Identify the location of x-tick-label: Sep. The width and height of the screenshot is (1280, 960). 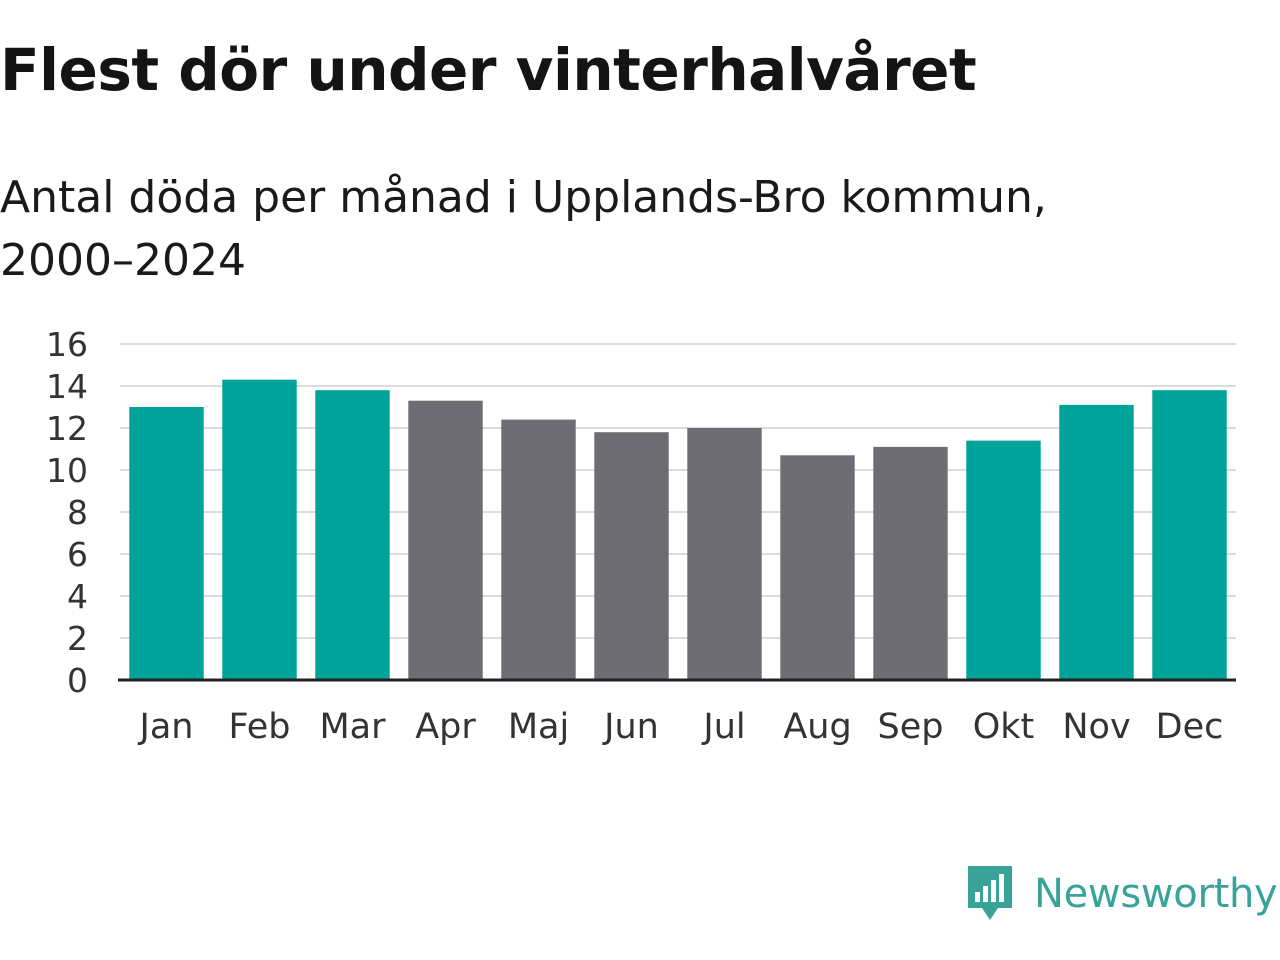
(911, 727).